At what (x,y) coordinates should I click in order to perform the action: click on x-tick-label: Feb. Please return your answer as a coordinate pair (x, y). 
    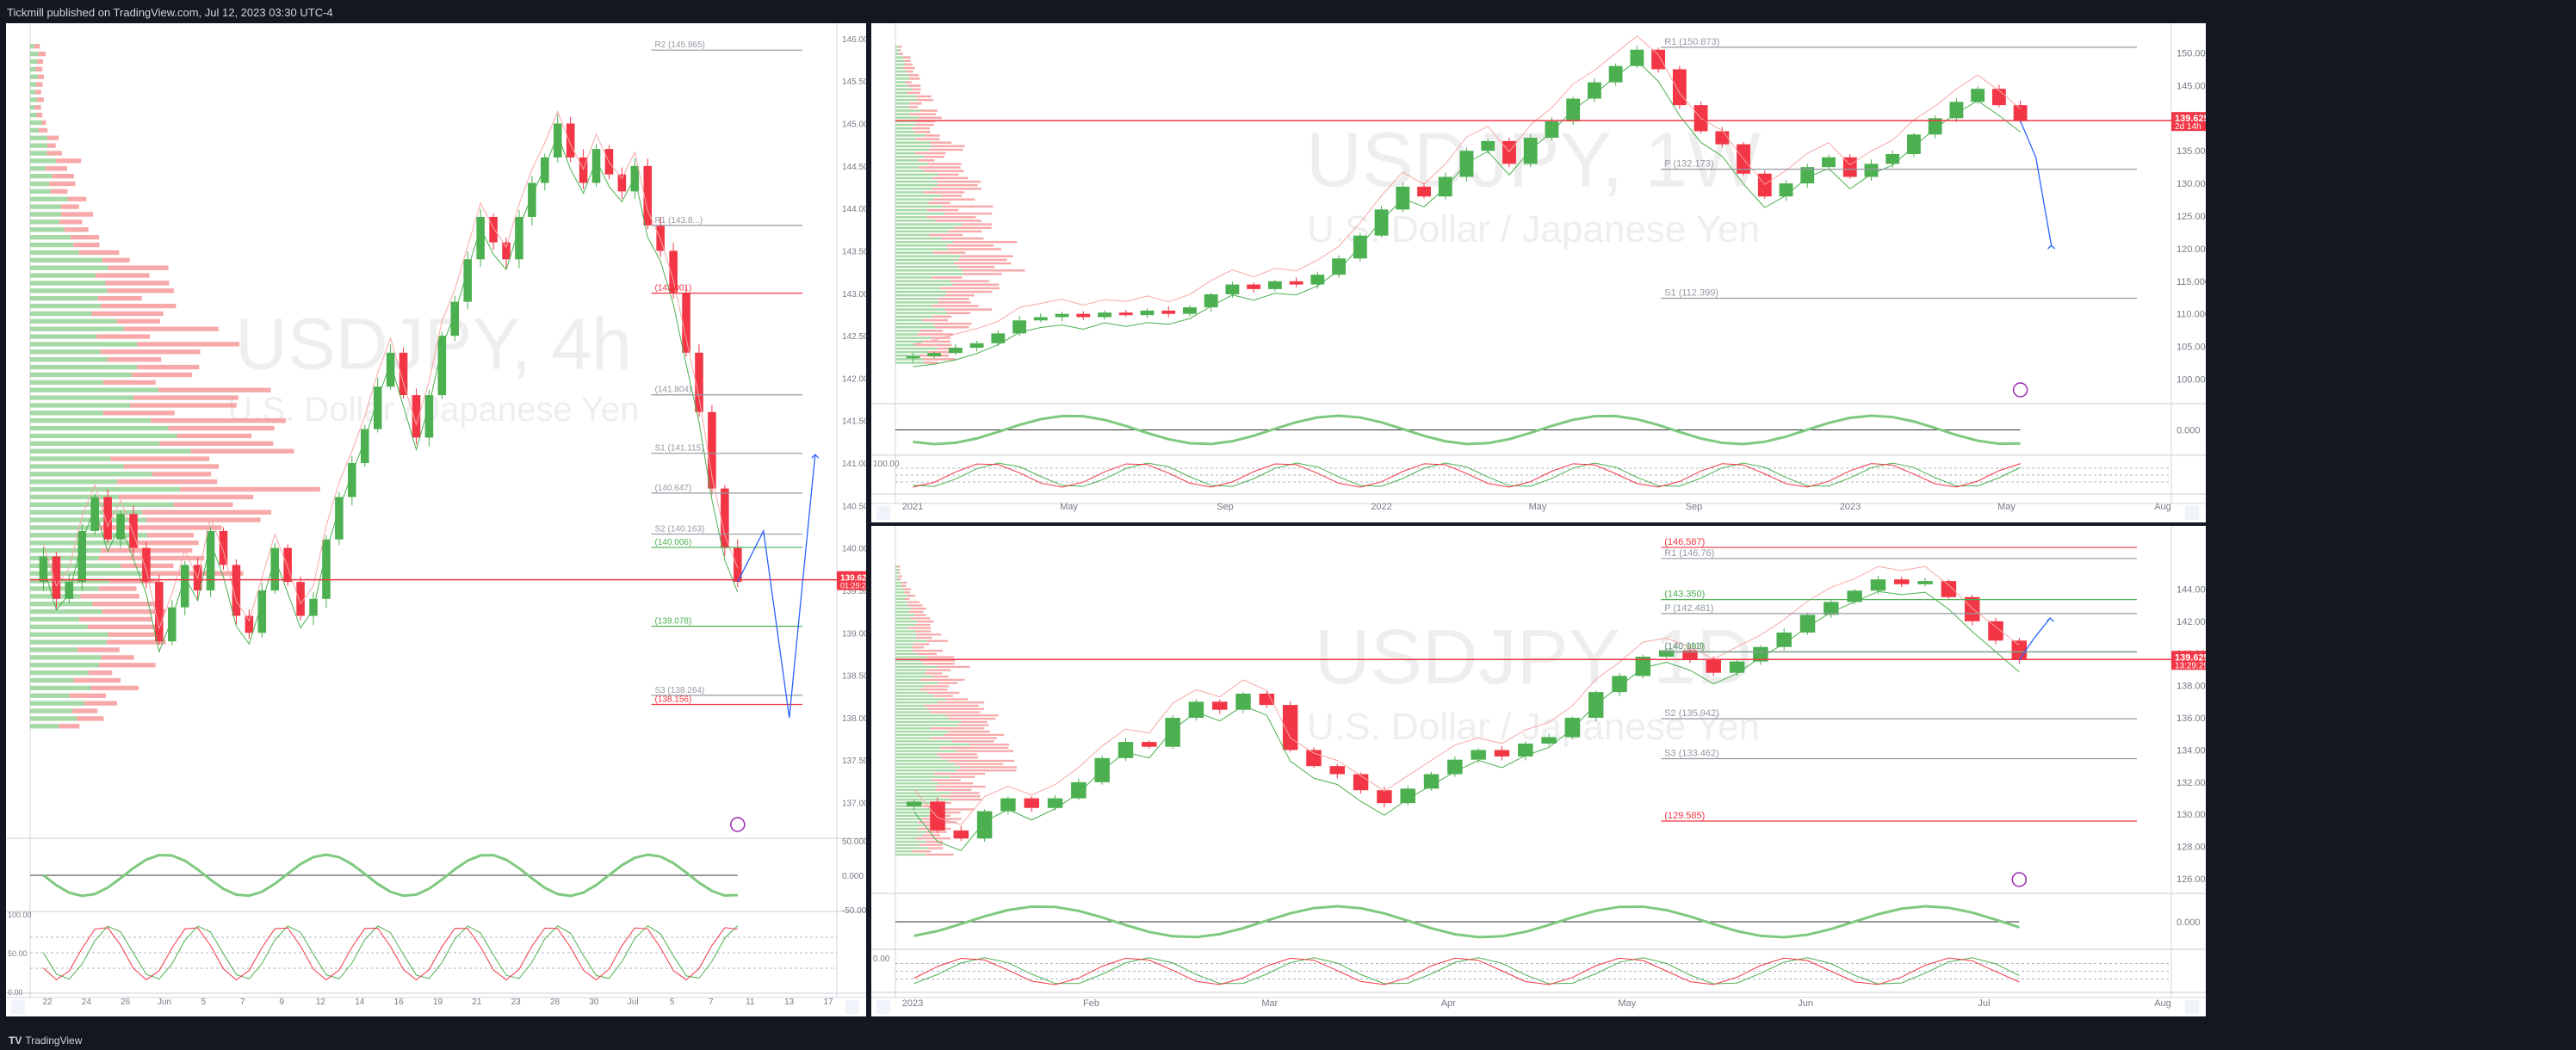
    Looking at the image, I should click on (1091, 1004).